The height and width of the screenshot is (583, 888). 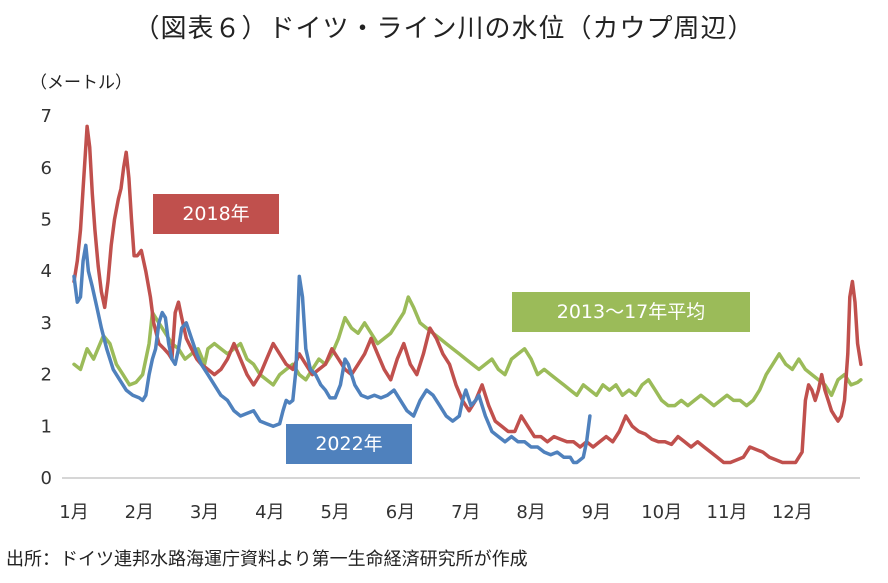 I want to click on x-tick-label: 1月, so click(x=73, y=512).